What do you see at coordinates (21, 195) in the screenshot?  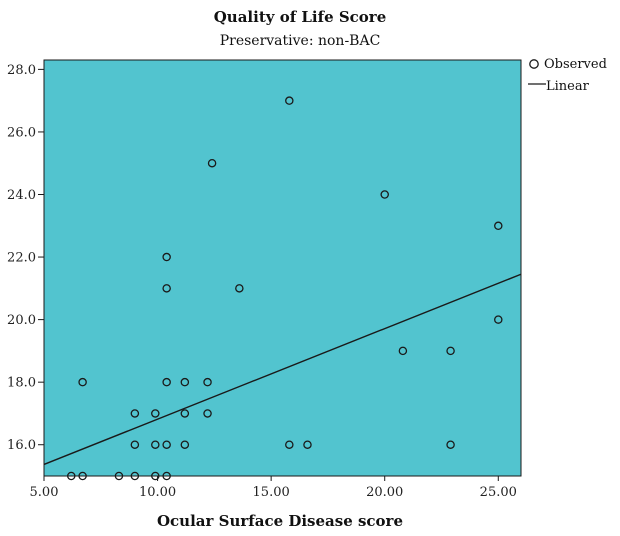 I see `y-tick-label: 24.0` at bounding box center [21, 195].